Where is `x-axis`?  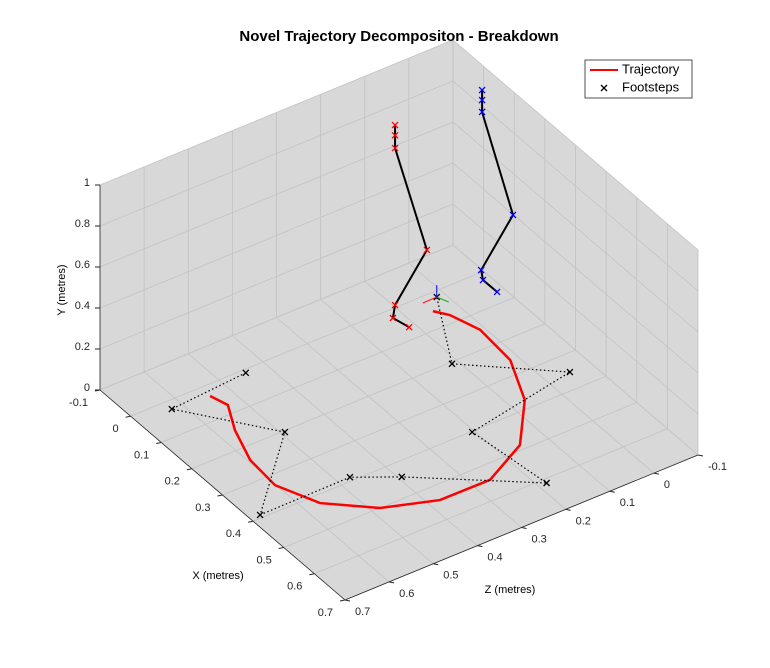
x-axis is located at coordinates (222, 495).